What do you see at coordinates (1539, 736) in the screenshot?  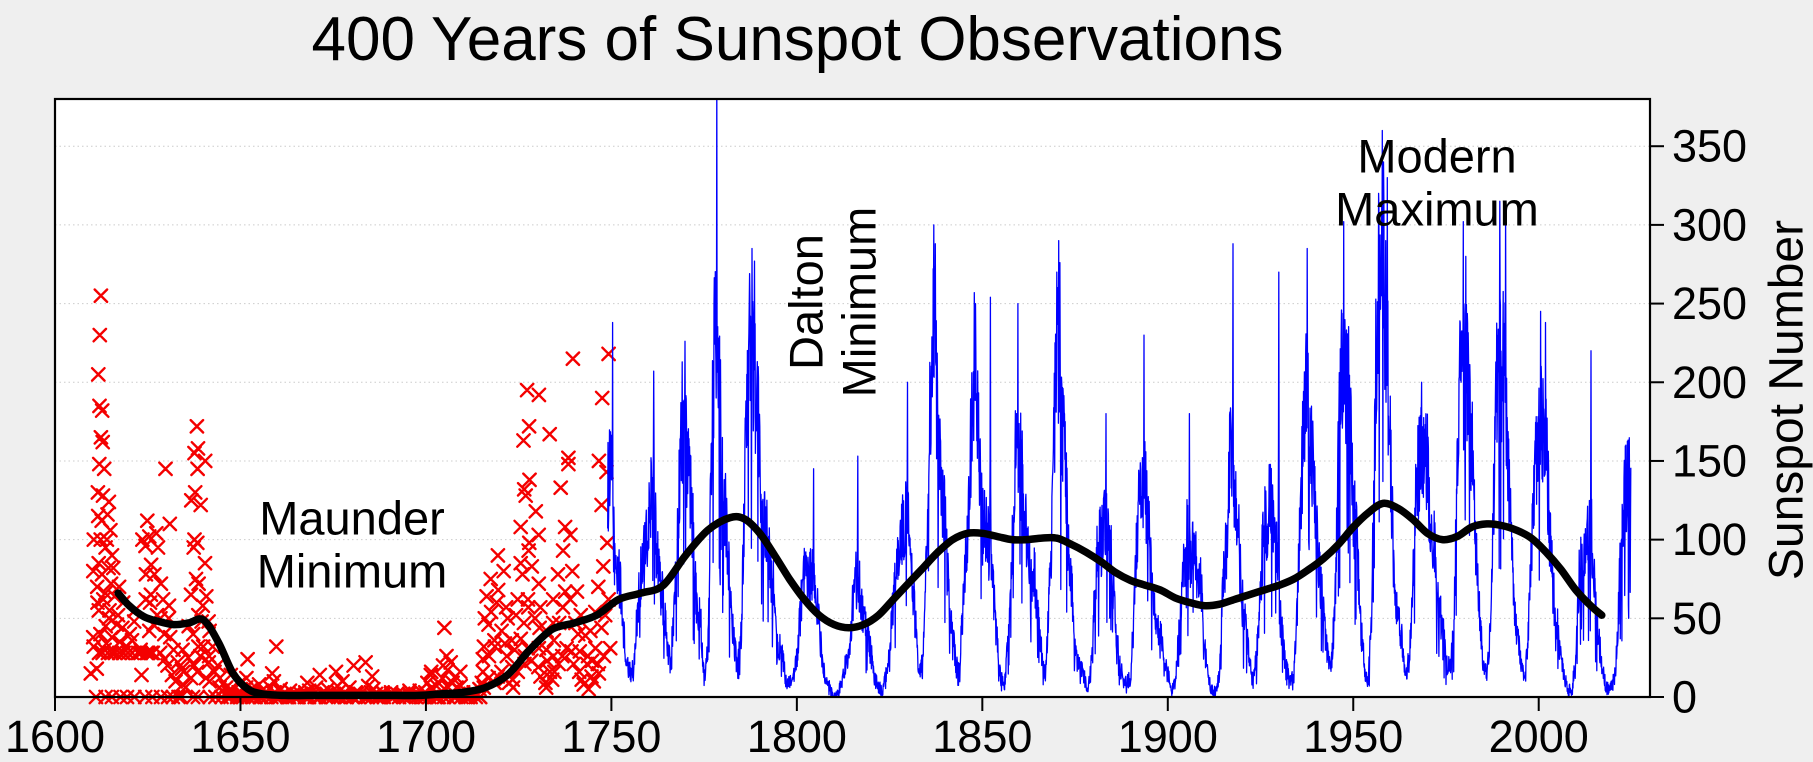 I see `x-tick-label: 2000` at bounding box center [1539, 736].